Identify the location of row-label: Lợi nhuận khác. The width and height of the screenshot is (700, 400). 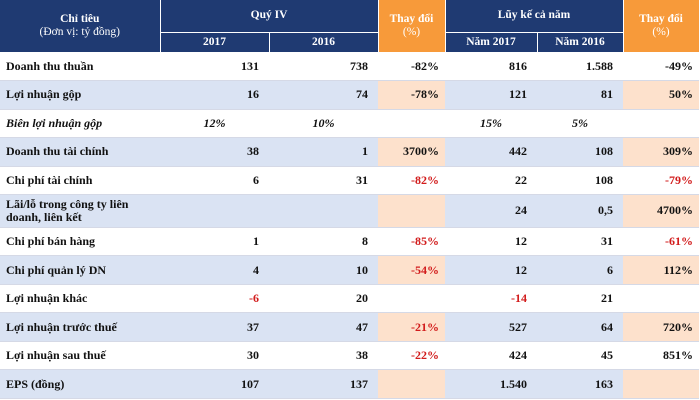
(80, 299).